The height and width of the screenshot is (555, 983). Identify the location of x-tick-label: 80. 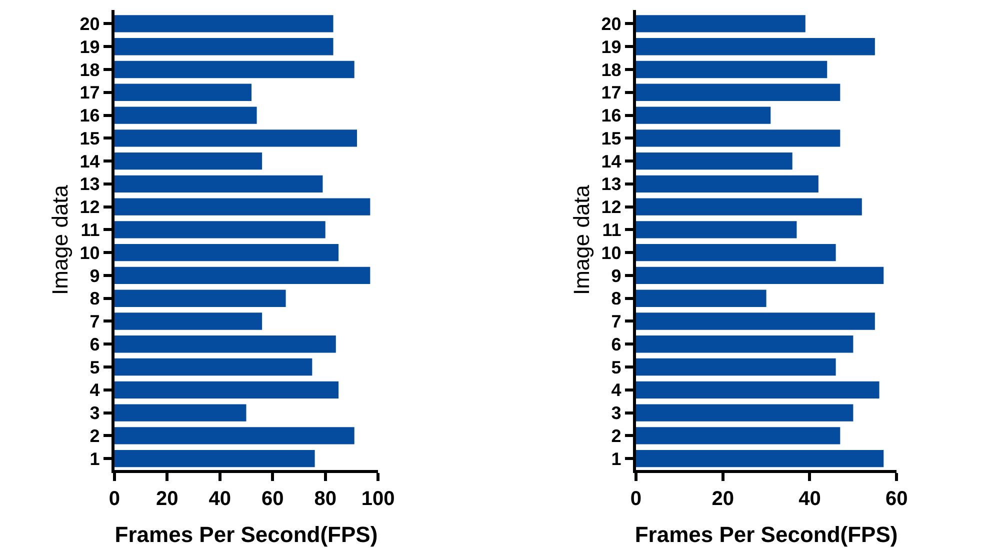
(325, 499).